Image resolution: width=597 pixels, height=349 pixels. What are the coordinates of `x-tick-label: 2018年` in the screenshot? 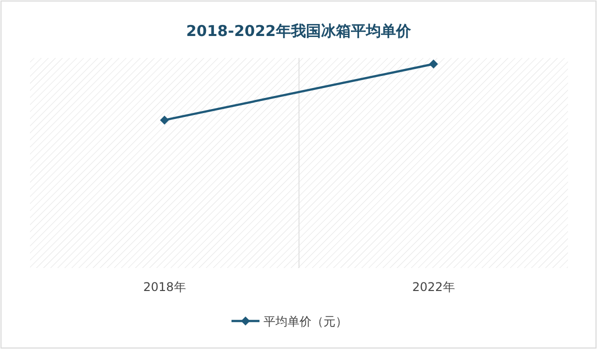 It's located at (164, 287).